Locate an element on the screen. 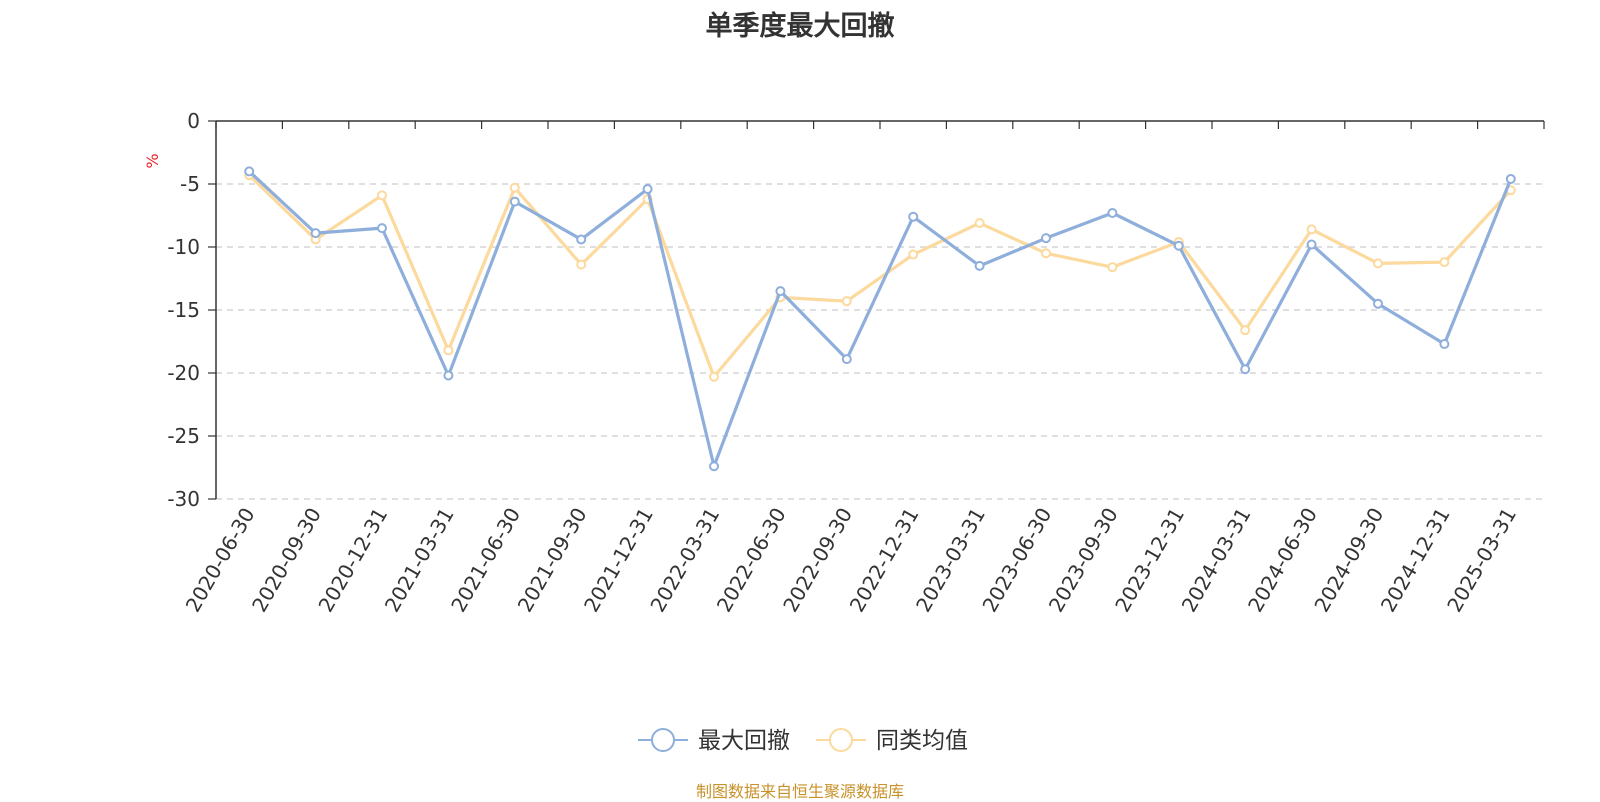  legend-label-1: 同类均值 is located at coordinates (922, 741).